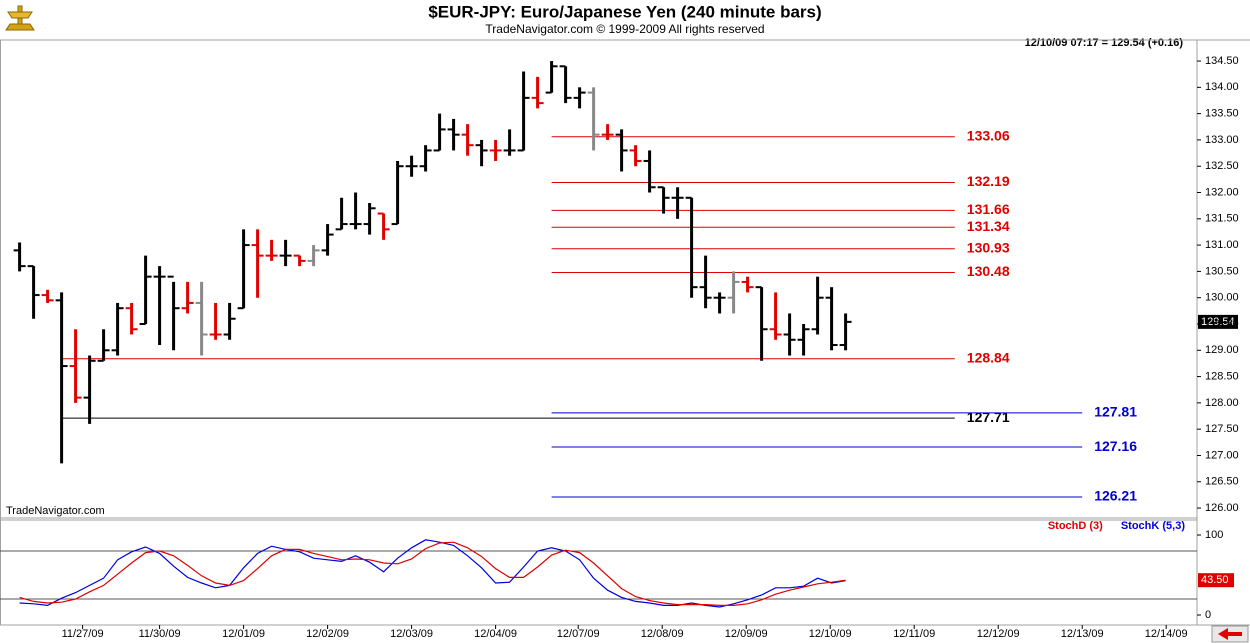 The height and width of the screenshot is (643, 1250). Describe the element at coordinates (1222, 324) in the screenshot. I see `y-tick-label: 129.50` at that location.